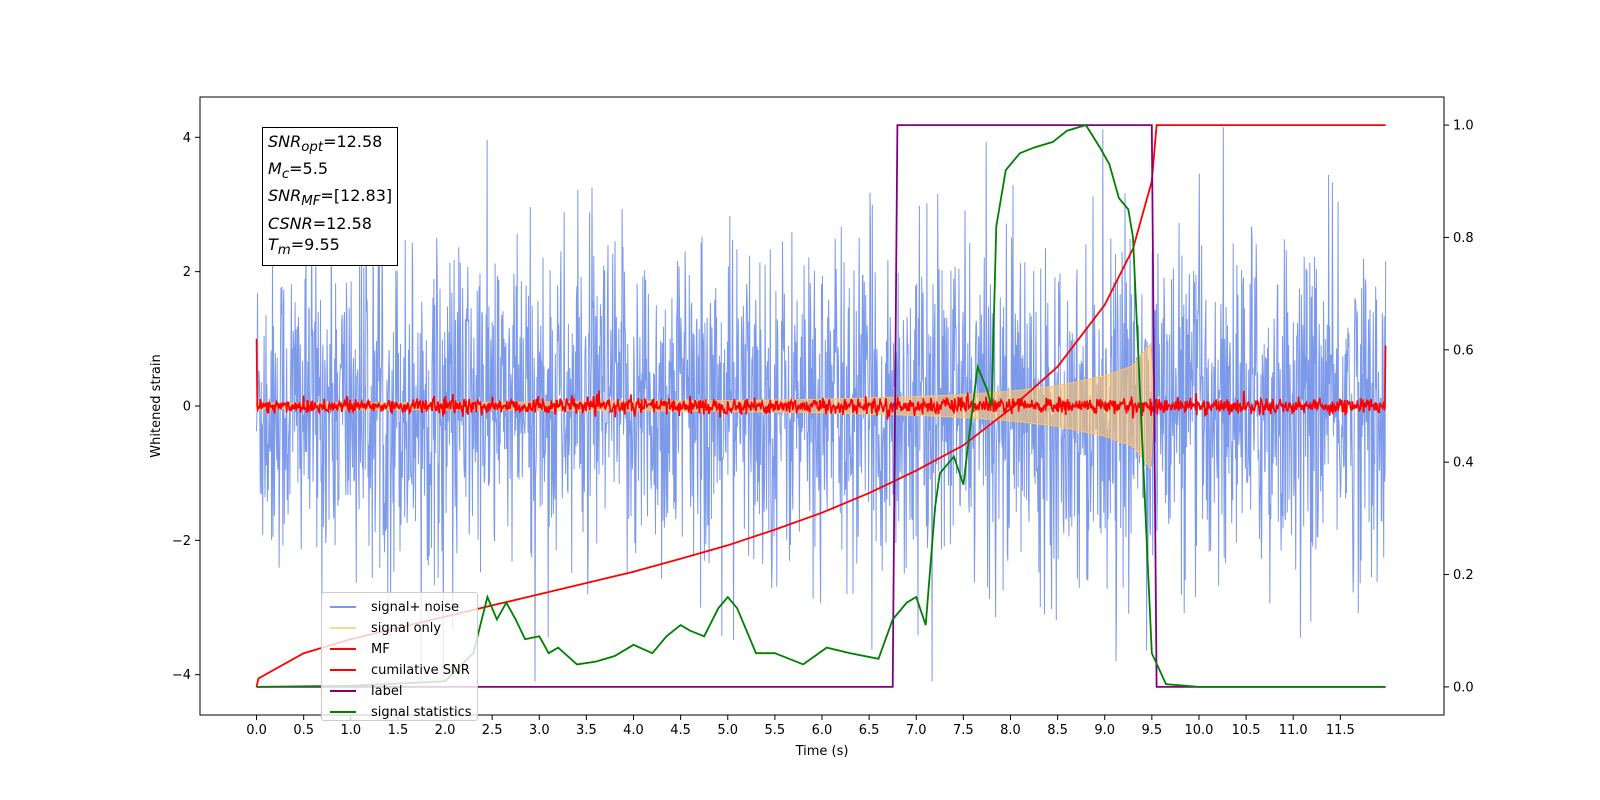 Image resolution: width=1600 pixels, height=800 pixels. I want to click on x-tick-label: 7.0, so click(916, 730).